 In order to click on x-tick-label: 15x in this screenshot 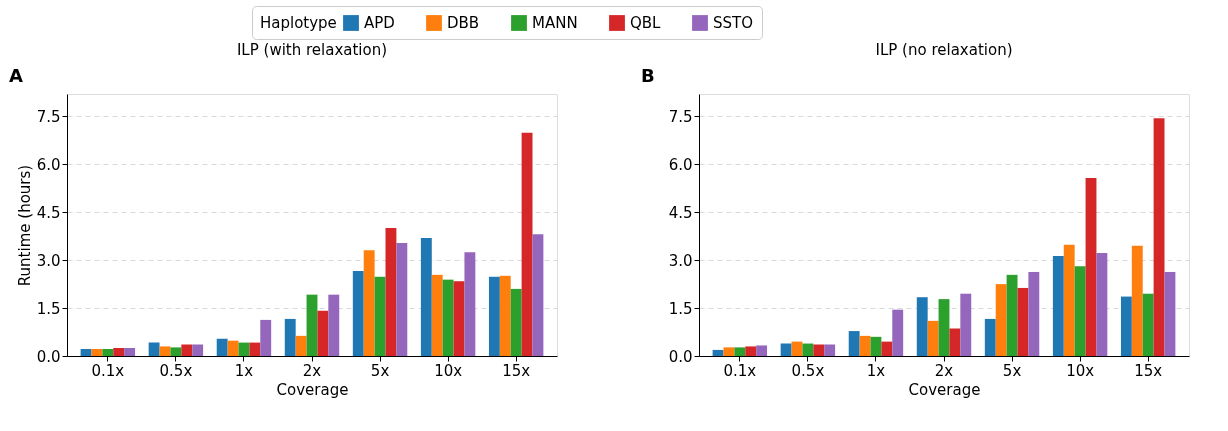, I will do `click(516, 370)`.